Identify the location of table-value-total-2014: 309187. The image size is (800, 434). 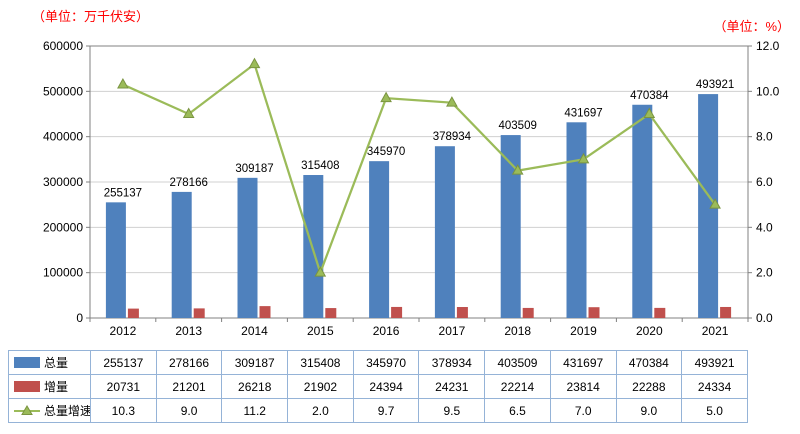
(255, 362).